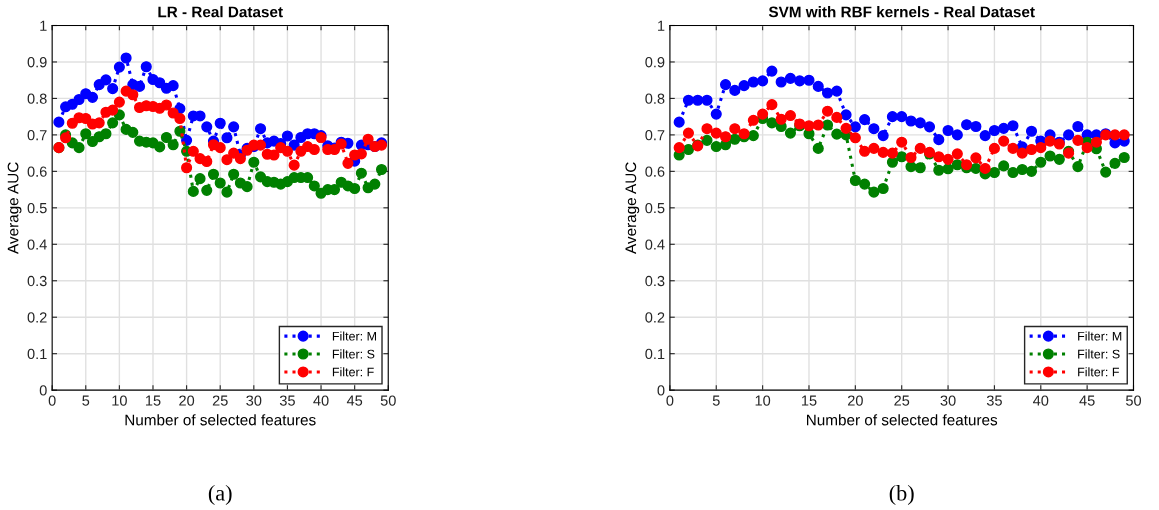 The image size is (1159, 510). What do you see at coordinates (220, 495) in the screenshot?
I see `text: (a)` at bounding box center [220, 495].